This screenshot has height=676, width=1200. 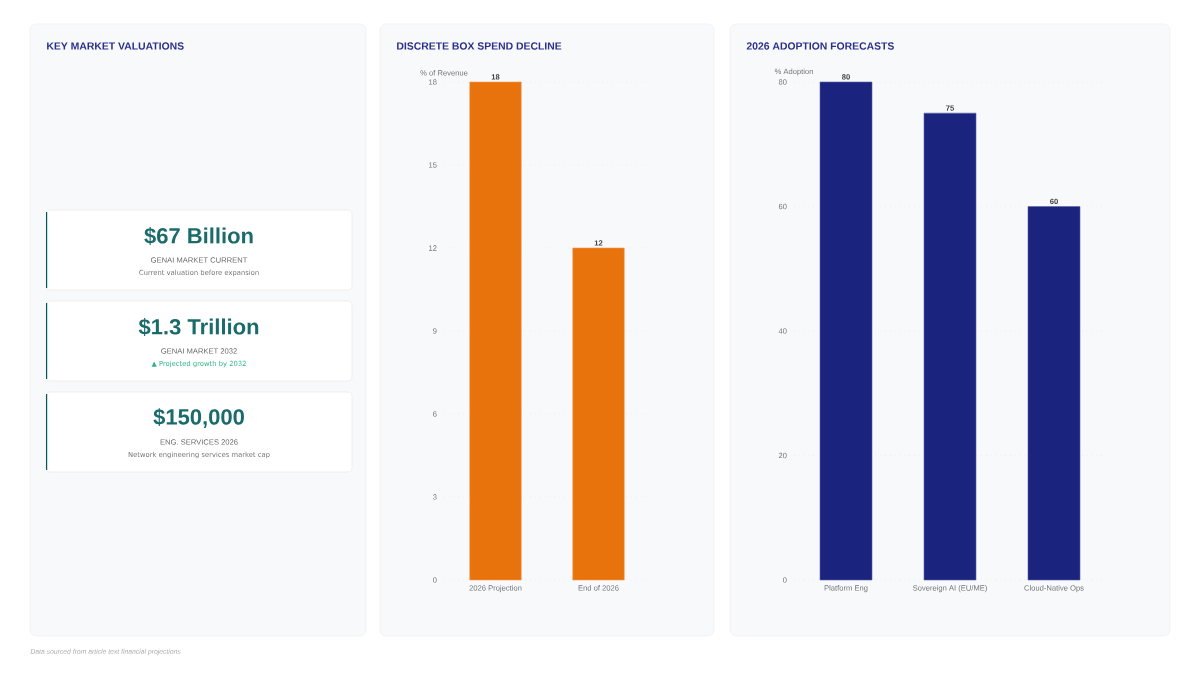 I want to click on text: $67 Billion, so click(x=198, y=236).